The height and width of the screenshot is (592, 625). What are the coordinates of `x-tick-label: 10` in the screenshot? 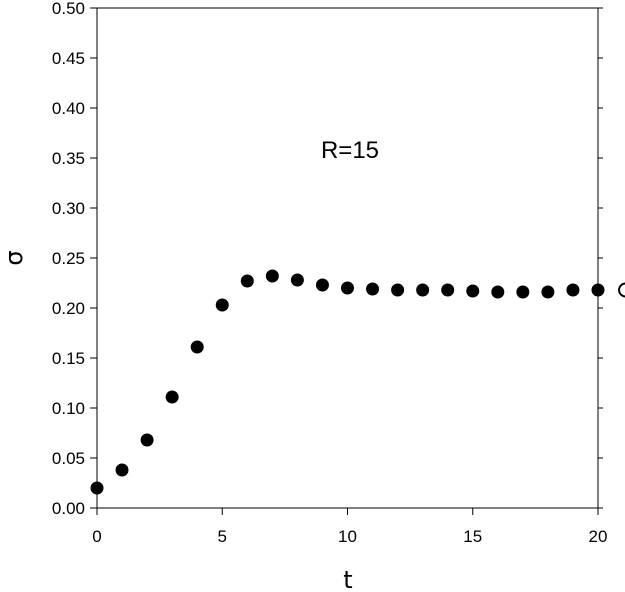 It's located at (347, 536).